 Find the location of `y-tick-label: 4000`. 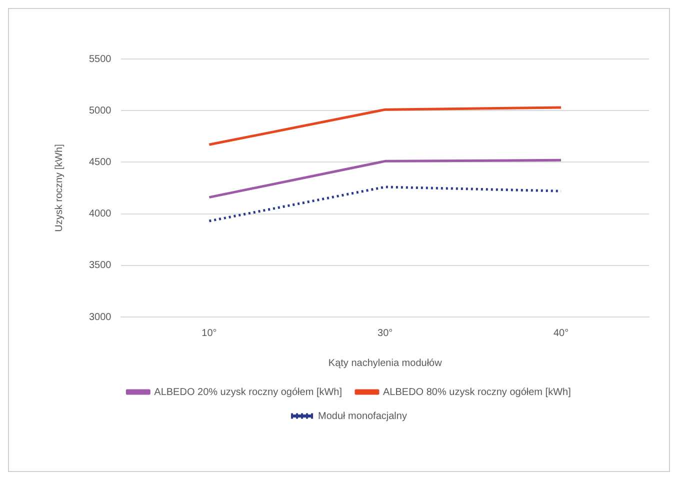

y-tick-label: 4000 is located at coordinates (100, 214).